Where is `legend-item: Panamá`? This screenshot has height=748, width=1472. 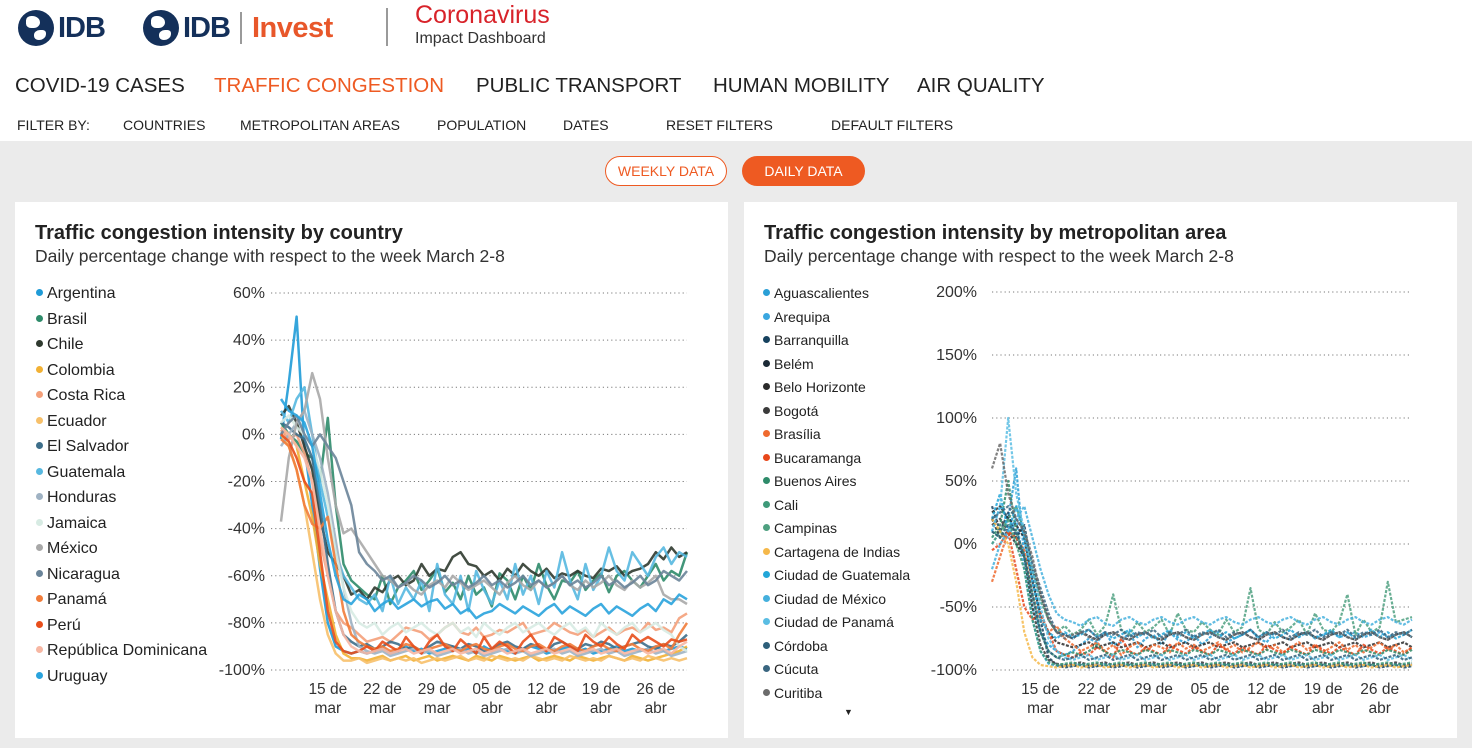 legend-item: Panamá is located at coordinates (71, 600).